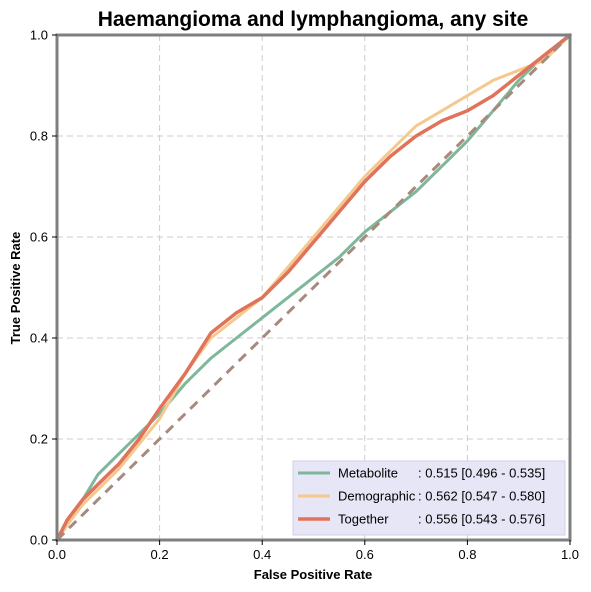 This screenshot has width=591, height=592. What do you see at coordinates (39, 237) in the screenshot?
I see `y-tick-label: 0.6` at bounding box center [39, 237].